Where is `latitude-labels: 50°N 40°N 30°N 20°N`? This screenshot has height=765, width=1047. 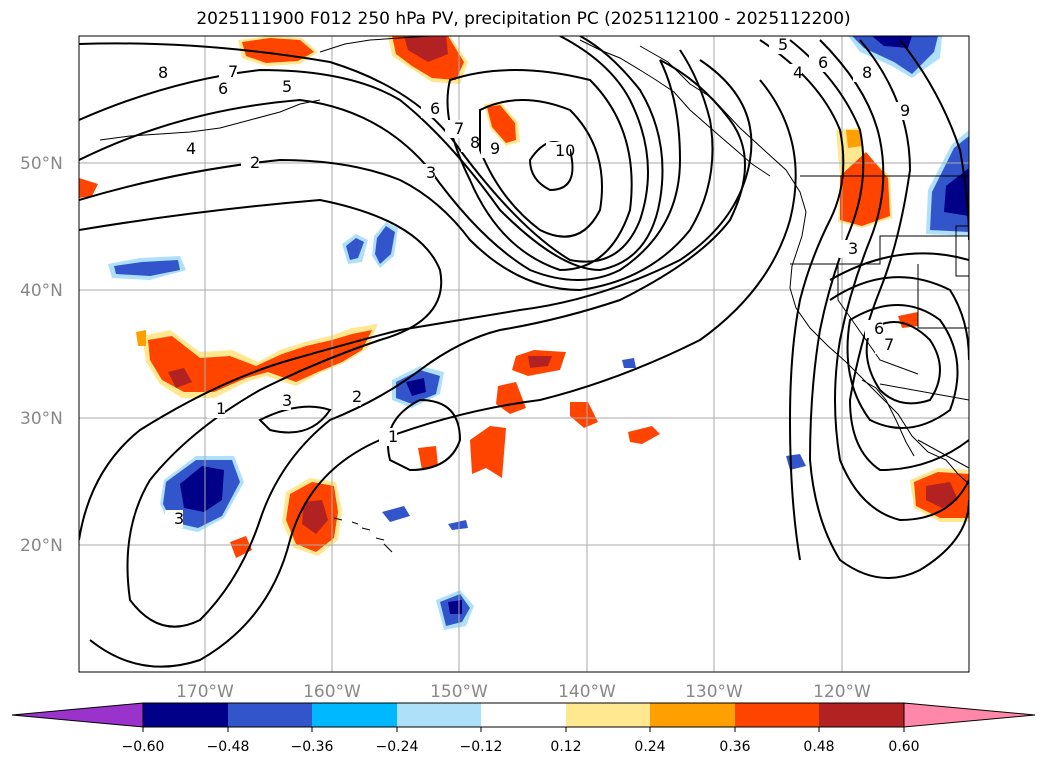
latitude-labels: 50°N 40°N 30°N 20°N is located at coordinates (41, 355).